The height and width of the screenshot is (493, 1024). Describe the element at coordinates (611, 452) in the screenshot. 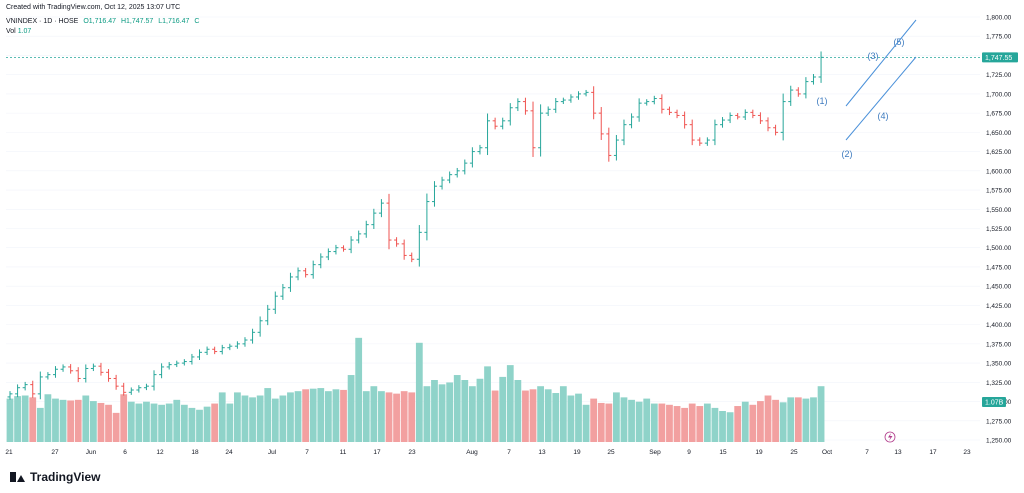

I see `time-tick-label: 25` at that location.